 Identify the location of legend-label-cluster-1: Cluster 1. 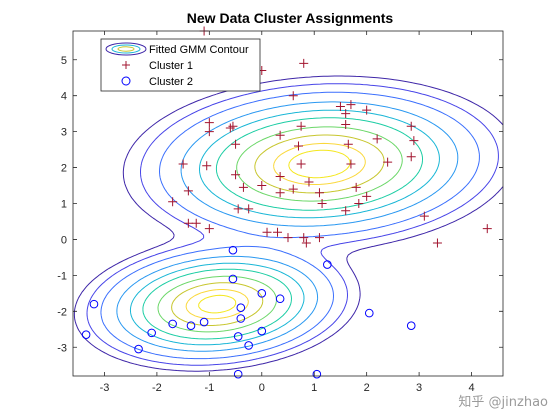
(171, 66).